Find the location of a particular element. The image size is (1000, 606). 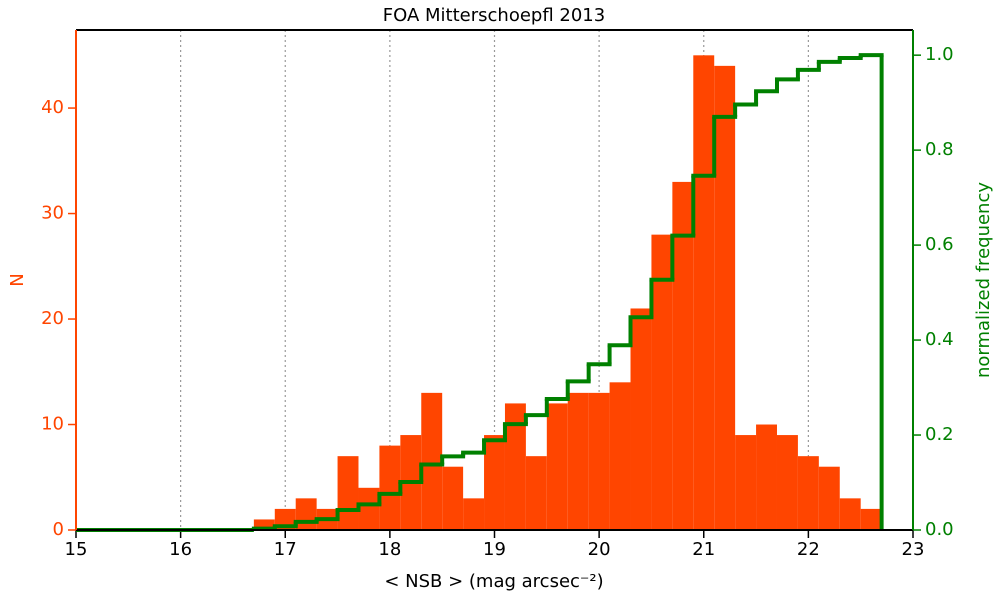

y-tick-label: 0 is located at coordinates (58, 529).